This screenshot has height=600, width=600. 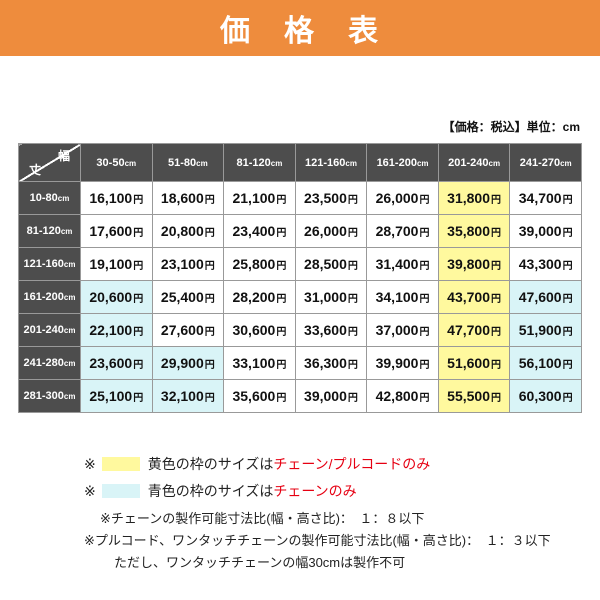 What do you see at coordinates (468, 330) in the screenshot?
I see `price-value: 47,700` at bounding box center [468, 330].